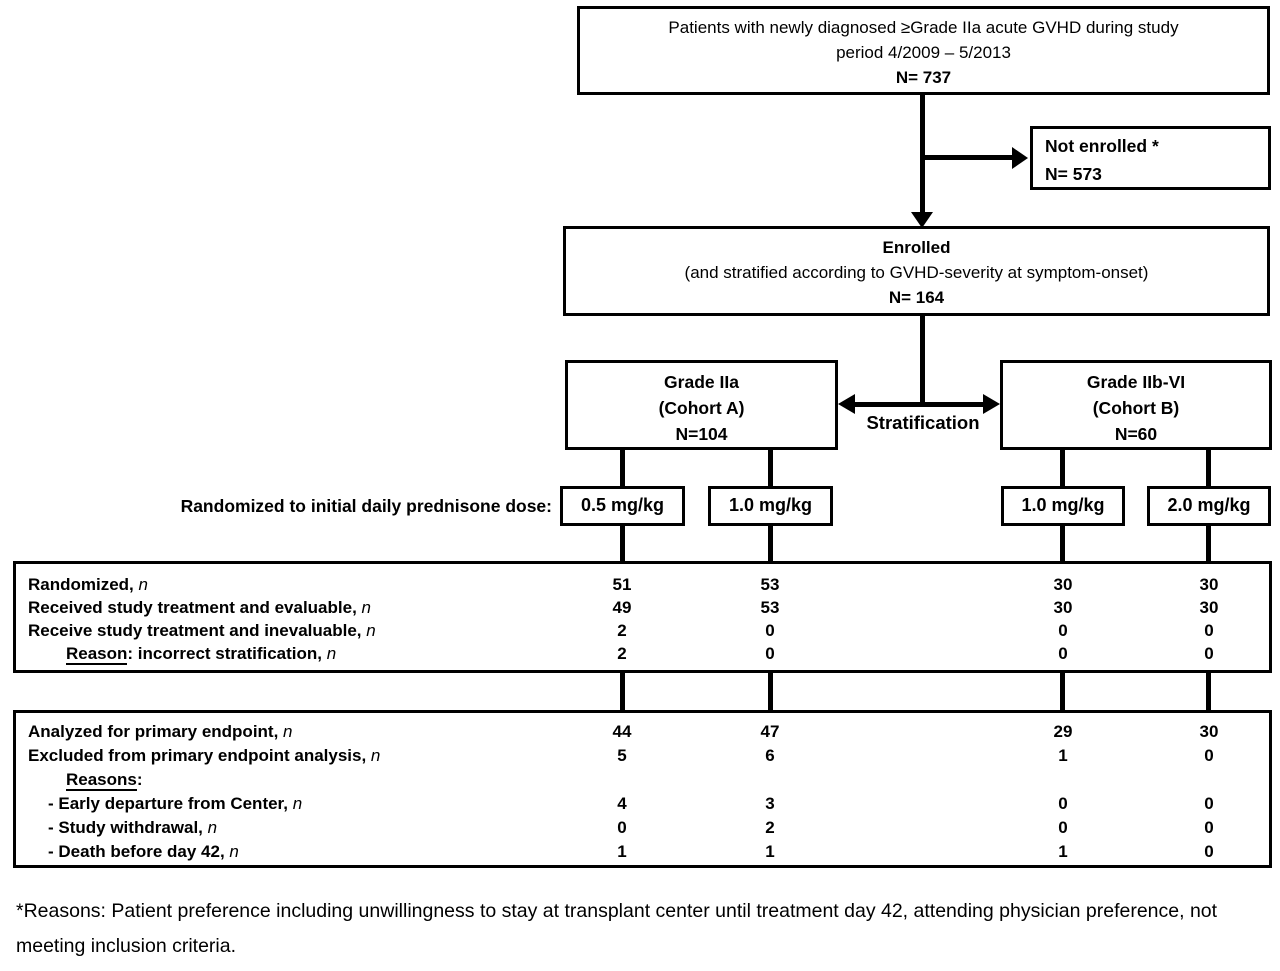 The width and height of the screenshot is (1280, 971). What do you see at coordinates (922, 154) in the screenshot?
I see `connector-screened-enrolled` at bounding box center [922, 154].